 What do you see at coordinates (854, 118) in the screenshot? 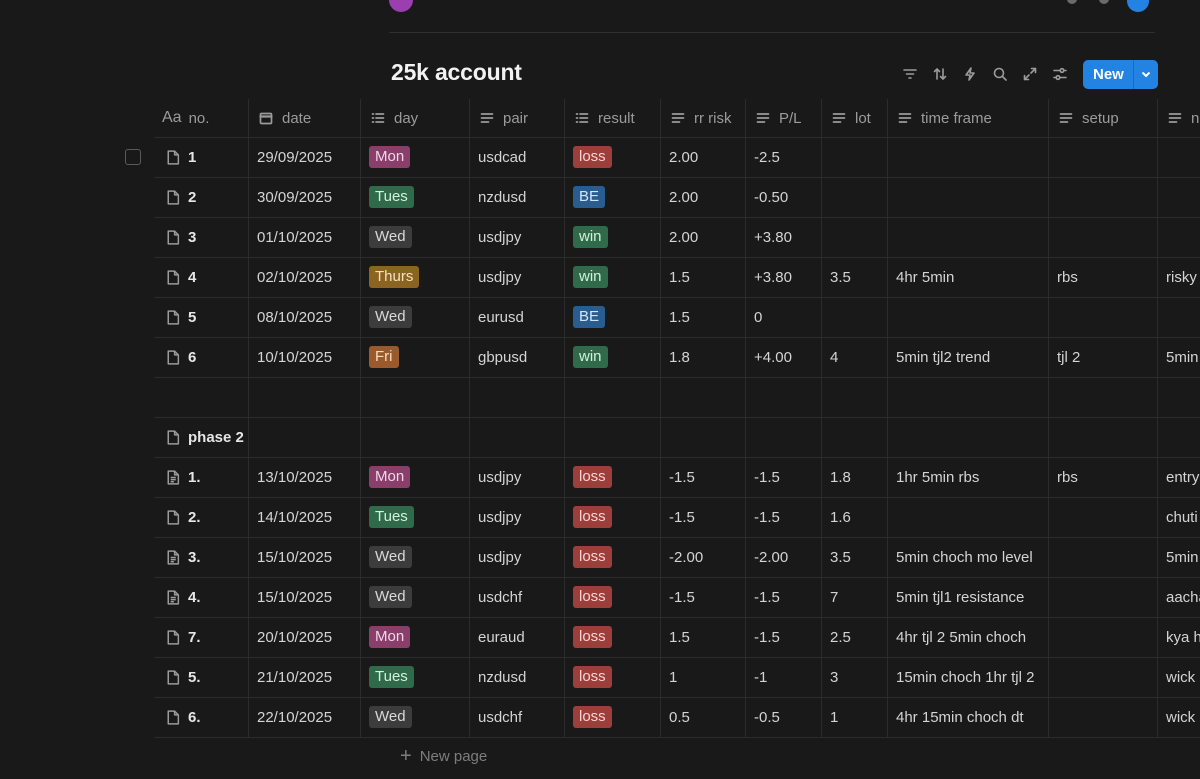
I see `column-header-lot: lot` at bounding box center [854, 118].